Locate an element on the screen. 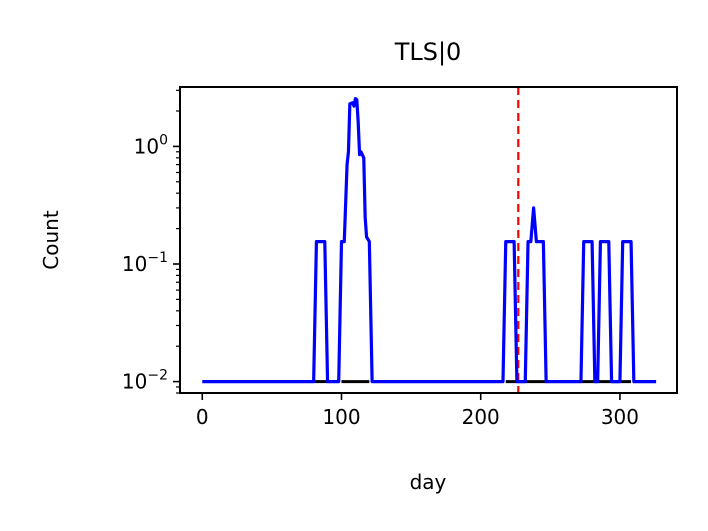 The height and width of the screenshot is (531, 708). x-axis-title: day is located at coordinates (428, 482).